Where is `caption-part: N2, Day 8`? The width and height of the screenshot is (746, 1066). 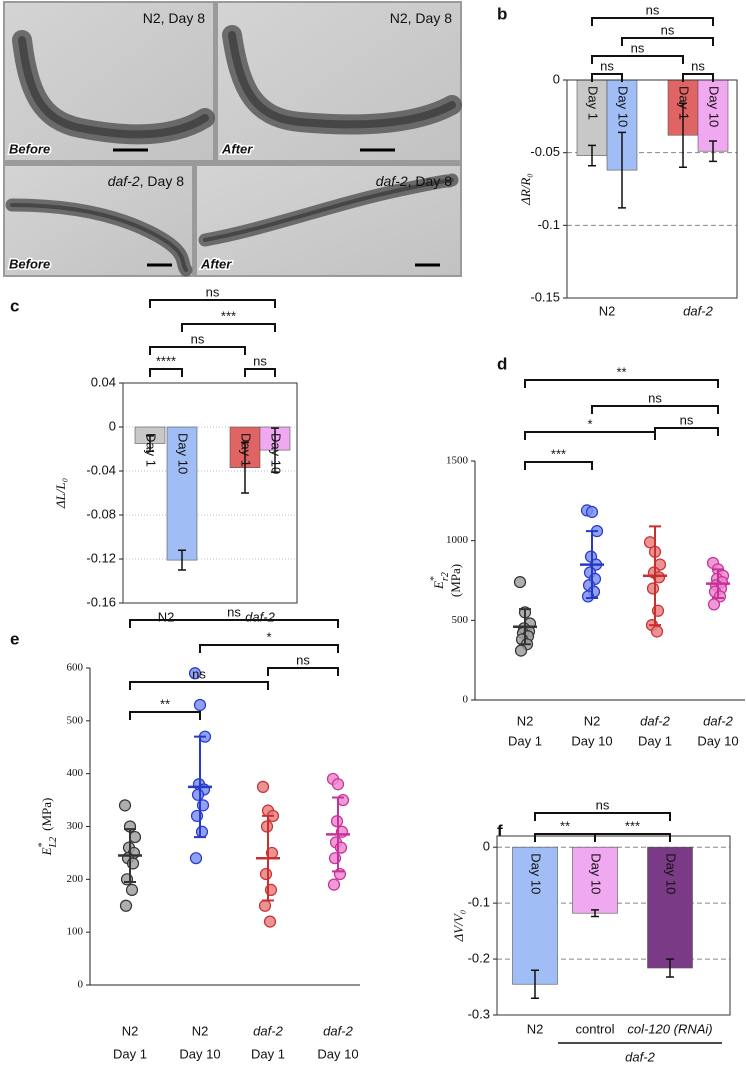 caption-part: N2, Day 8 is located at coordinates (174, 18).